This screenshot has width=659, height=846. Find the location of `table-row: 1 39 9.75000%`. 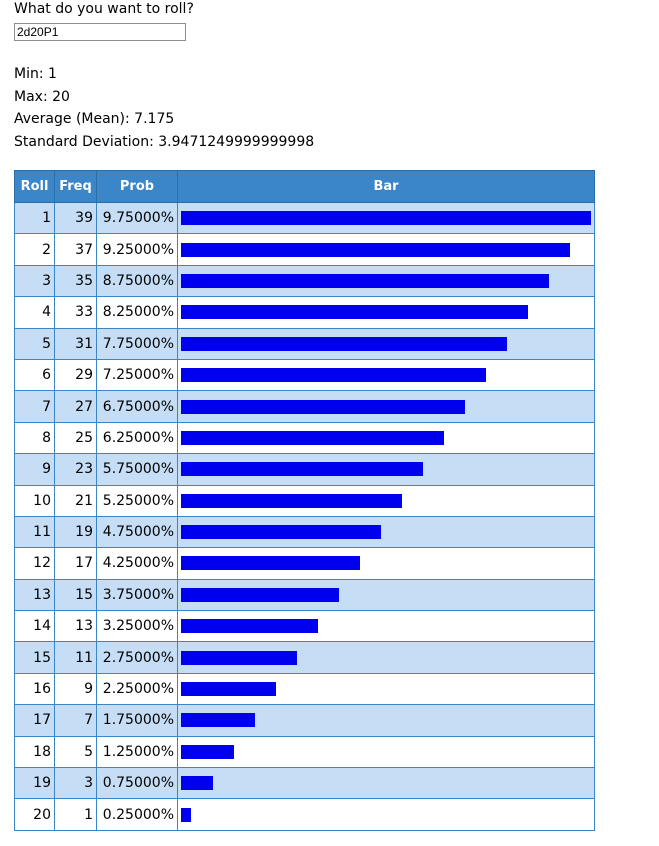

table-row: 1 39 9.75000% is located at coordinates (304, 218).